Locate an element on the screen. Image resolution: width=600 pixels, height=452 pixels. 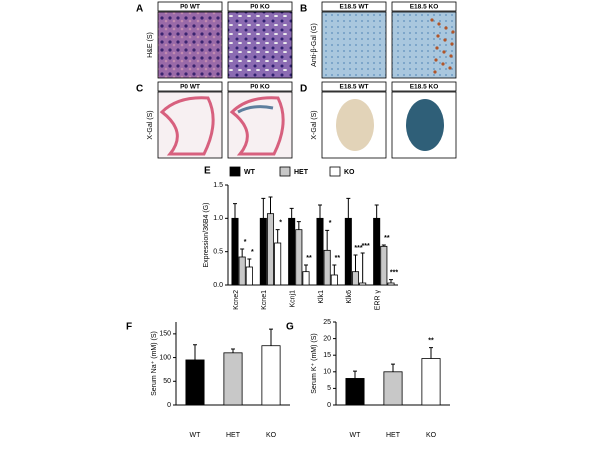
side-label: H&E (S) is located at coordinates (150, 45).